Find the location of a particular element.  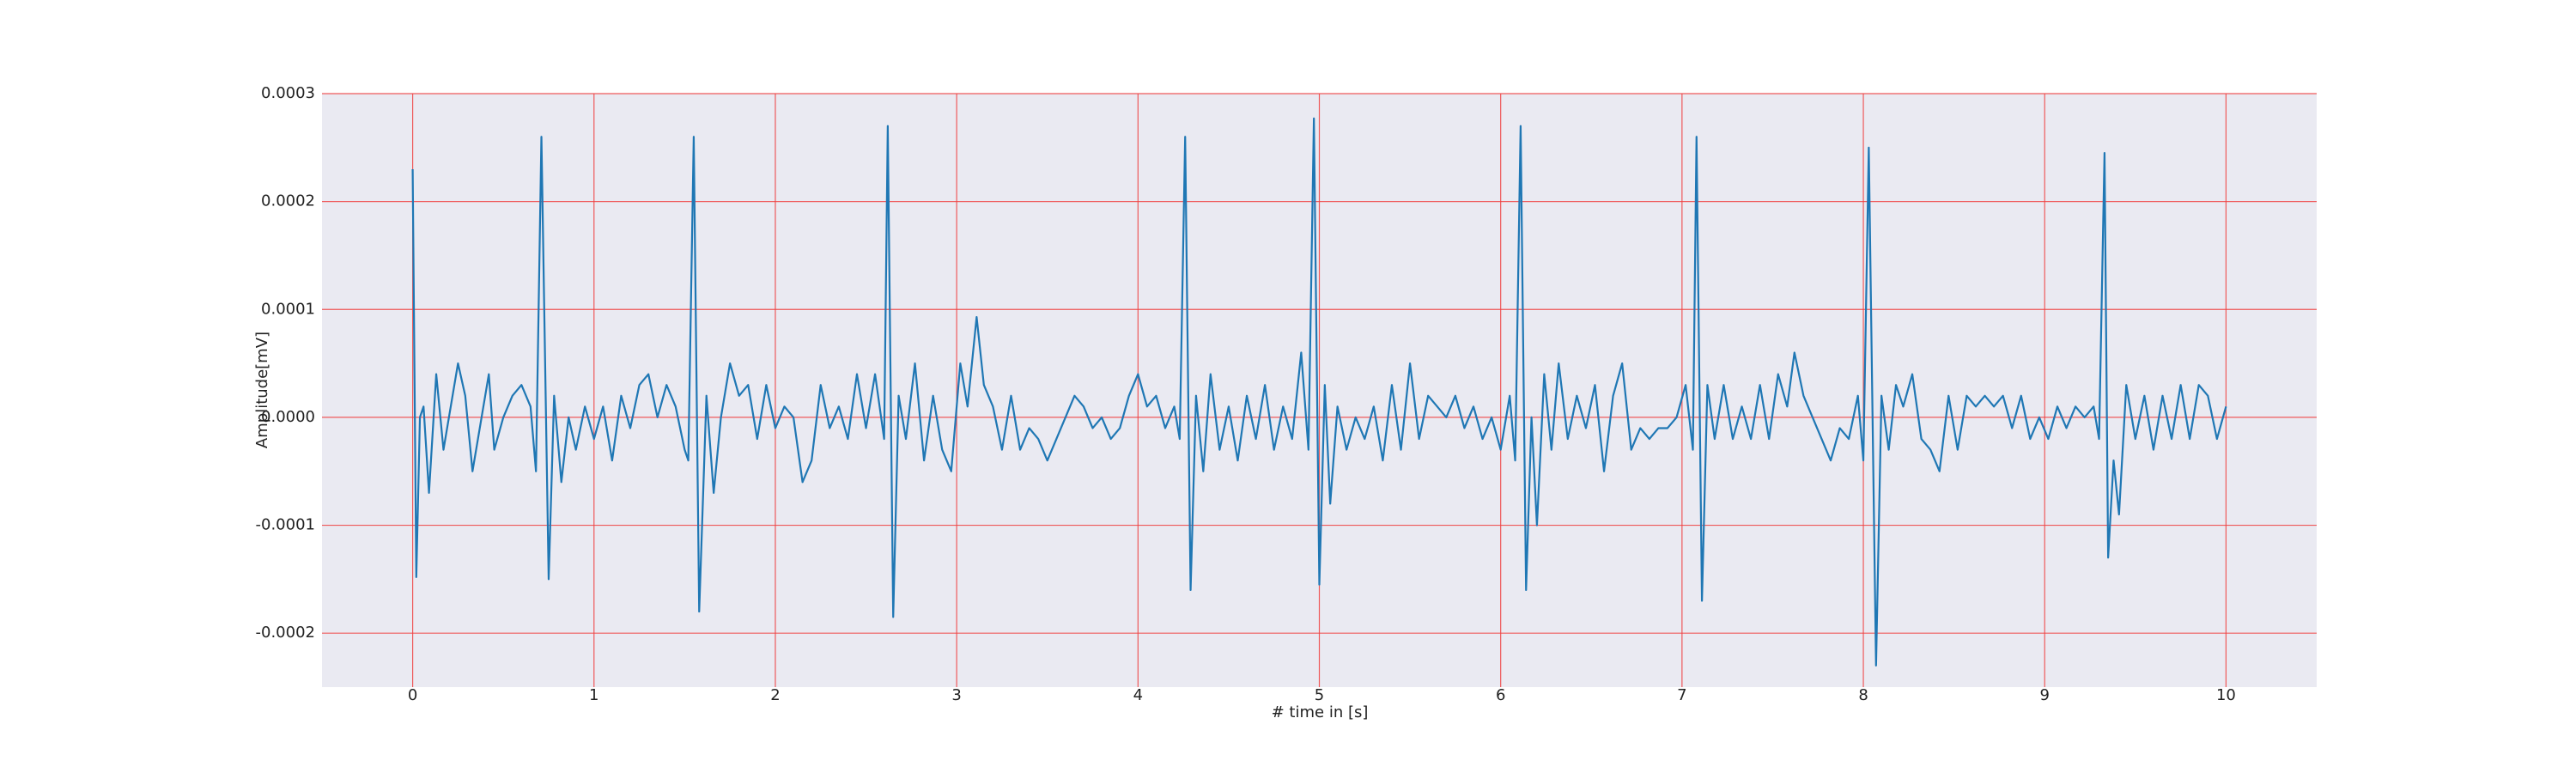

y-tick-label: 0.0002 is located at coordinates (288, 201).